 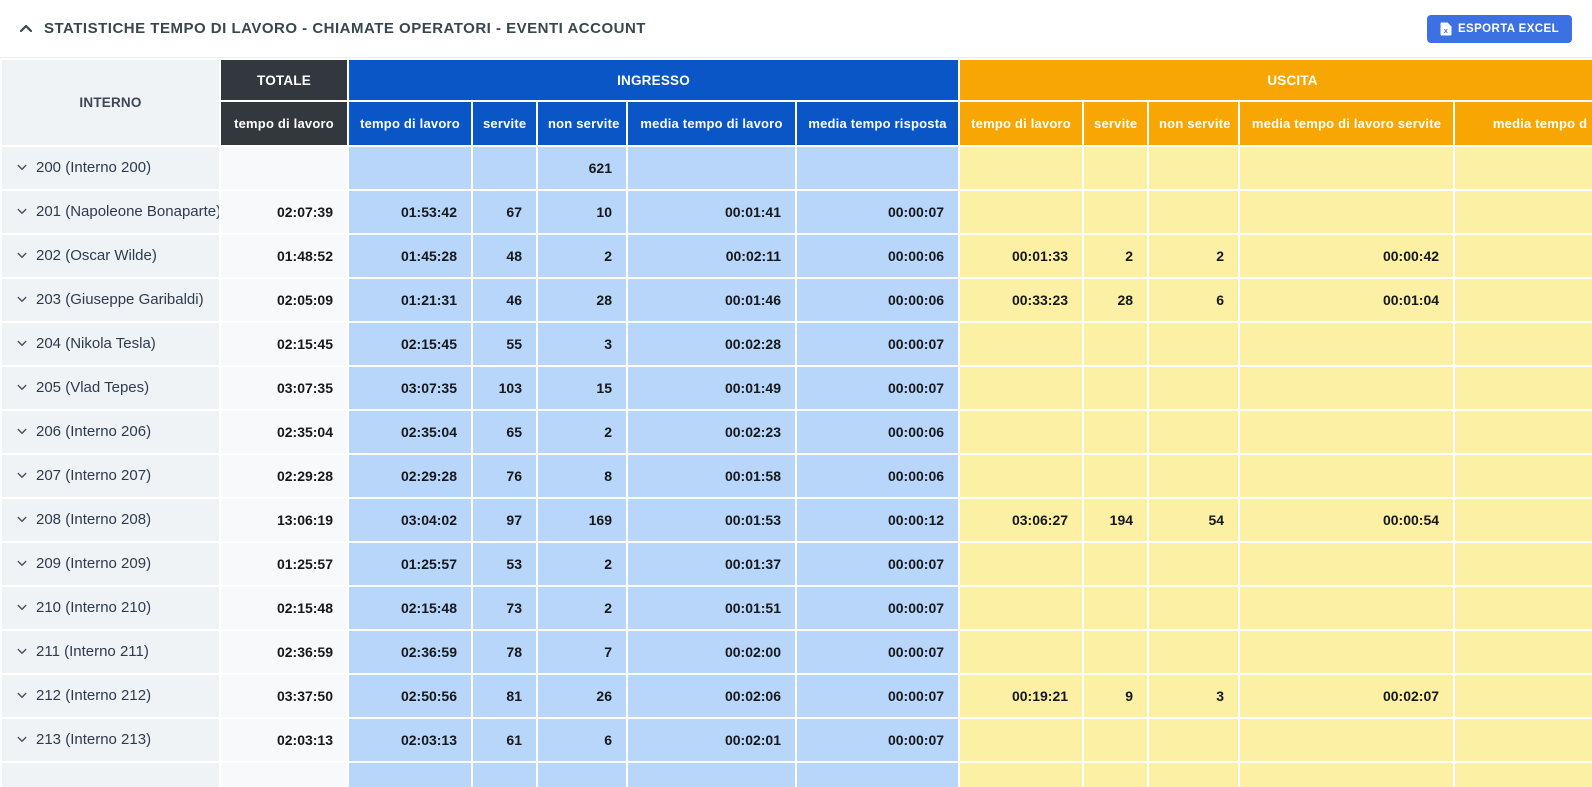 I want to click on cell-totale-tempo-di-lavoro: 02:36:59, so click(x=284, y=652).